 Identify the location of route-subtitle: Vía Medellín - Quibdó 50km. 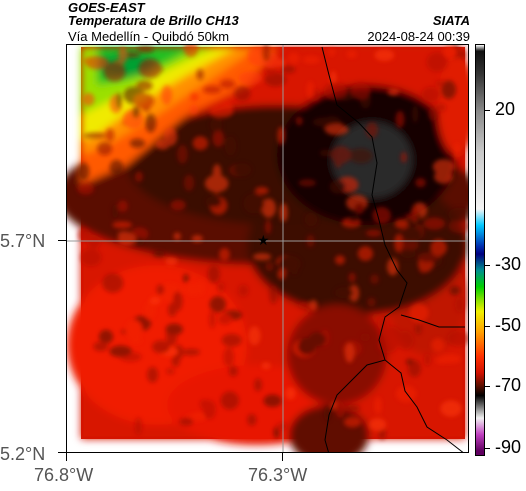
(149, 36).